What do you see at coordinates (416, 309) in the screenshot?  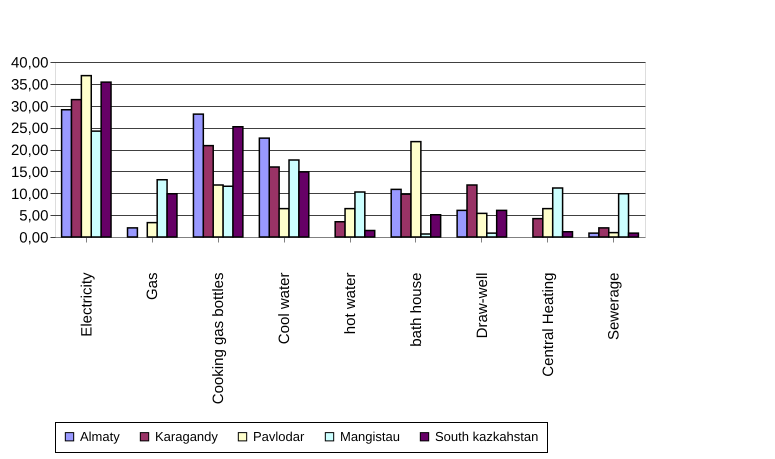 I see `x-tick-label: bath house` at bounding box center [416, 309].